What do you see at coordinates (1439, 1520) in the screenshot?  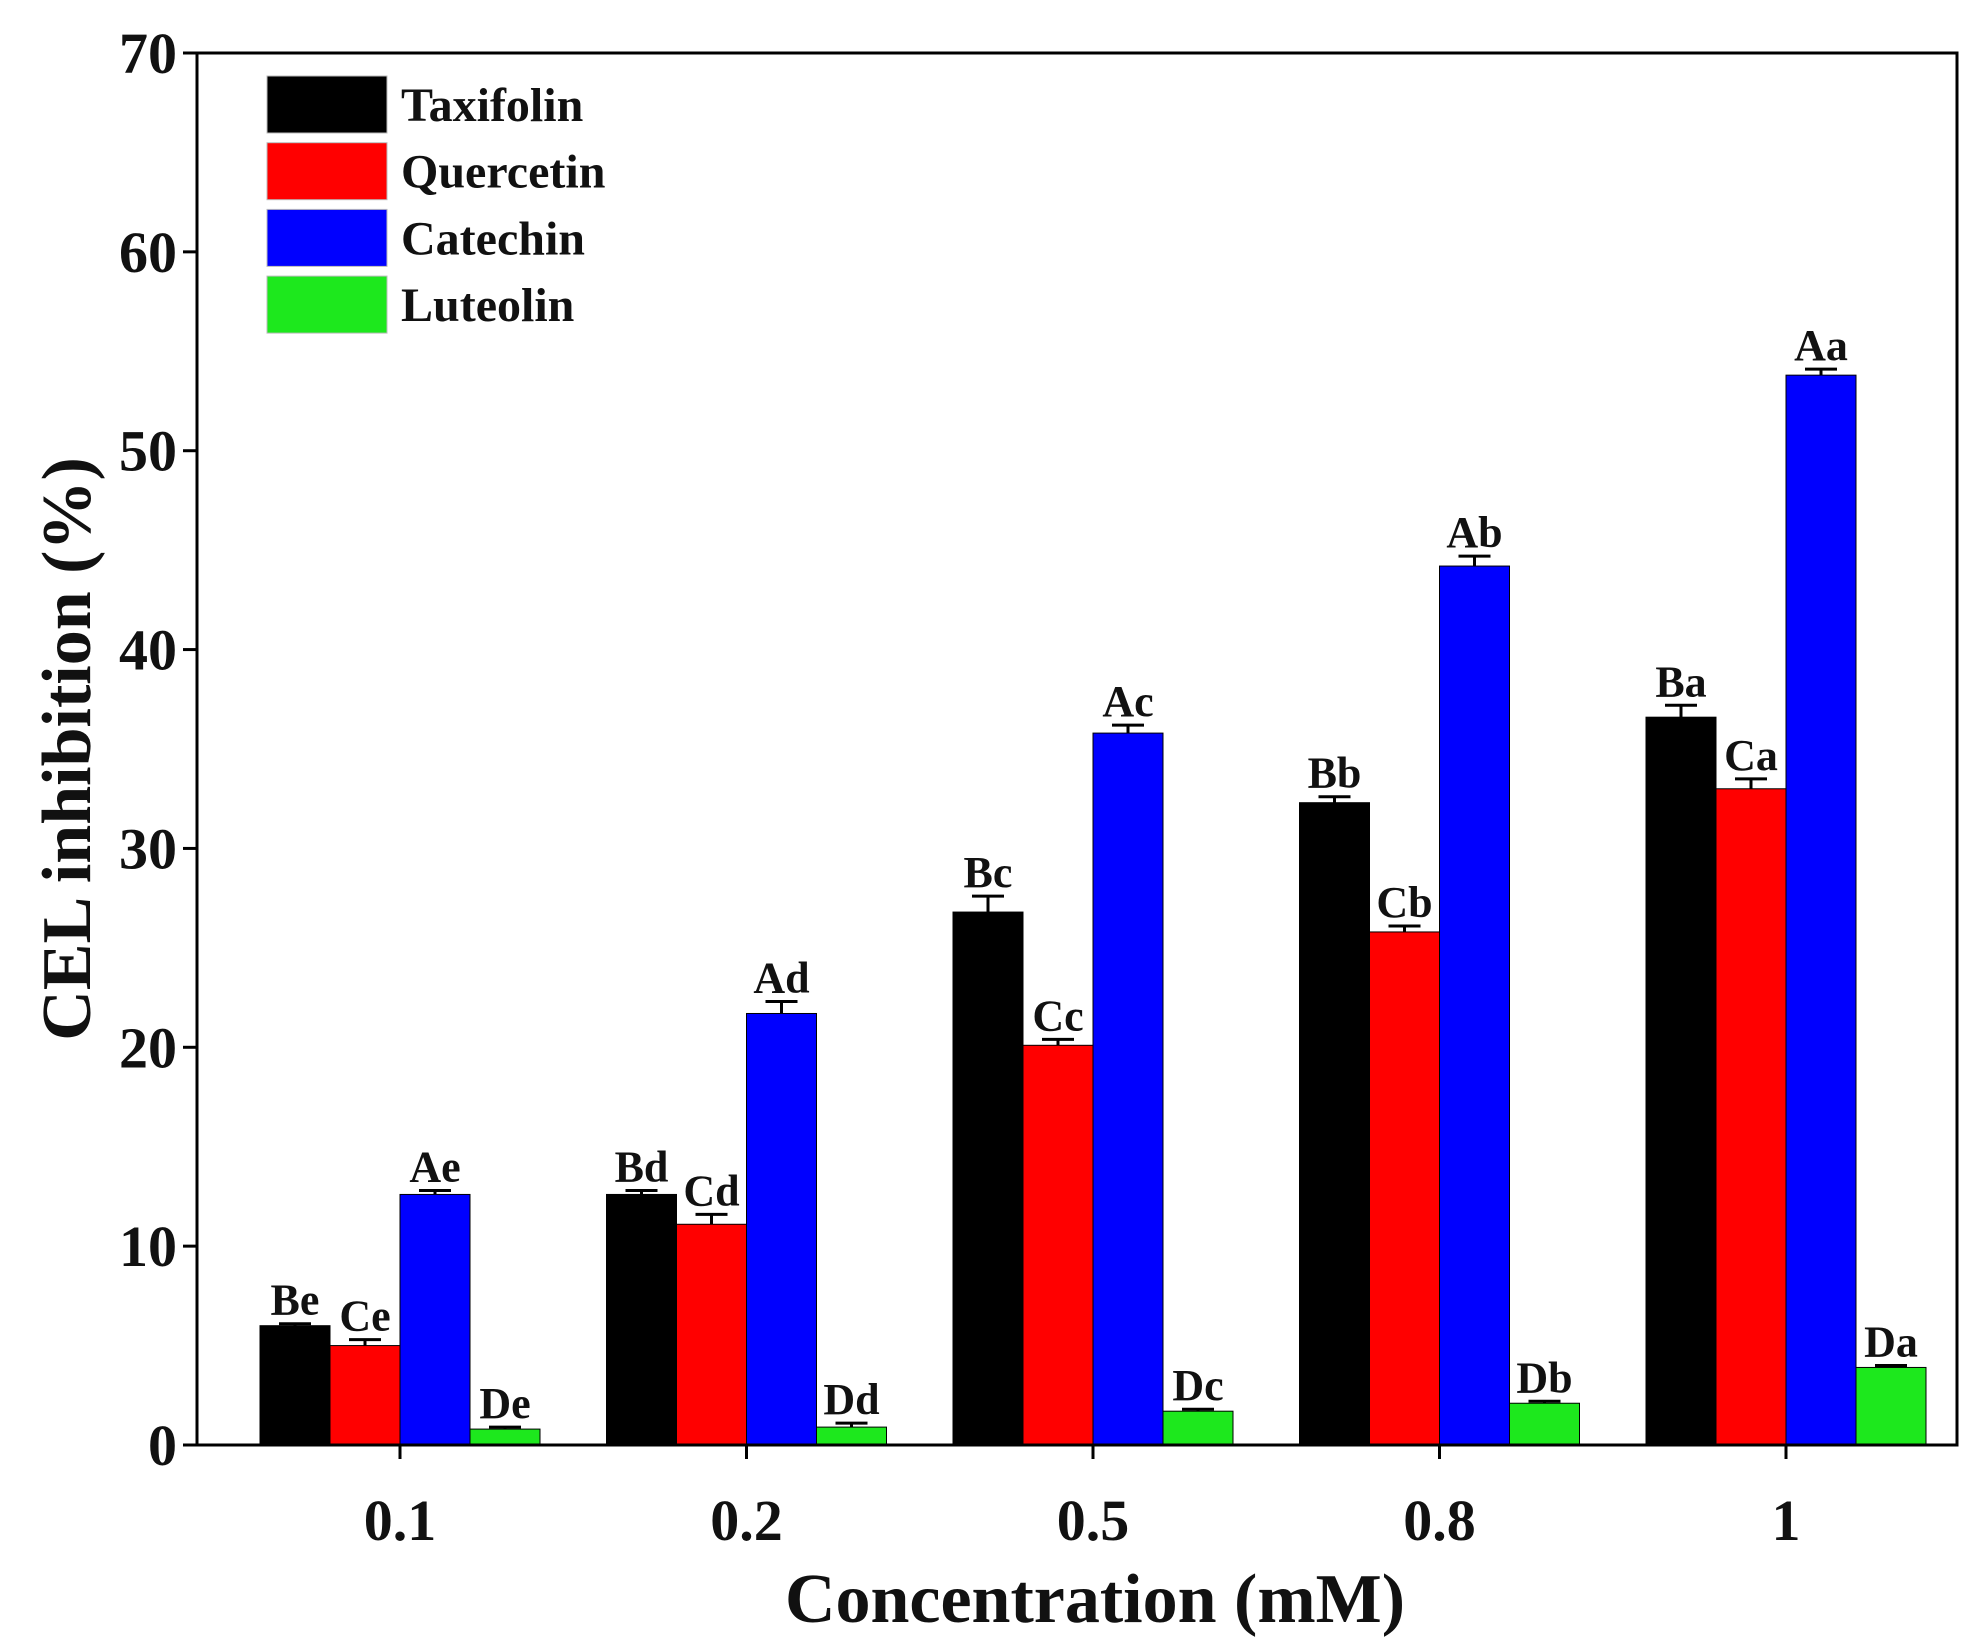 I see `x-tick-label: 0.8` at bounding box center [1439, 1520].